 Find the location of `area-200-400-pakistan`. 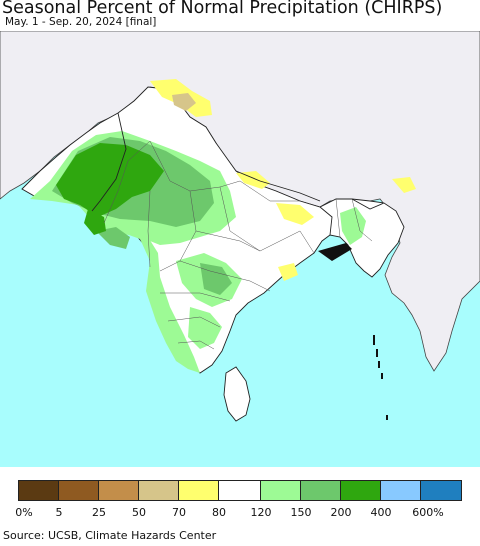

area-200-400-pakistan is located at coordinates (110, 180).